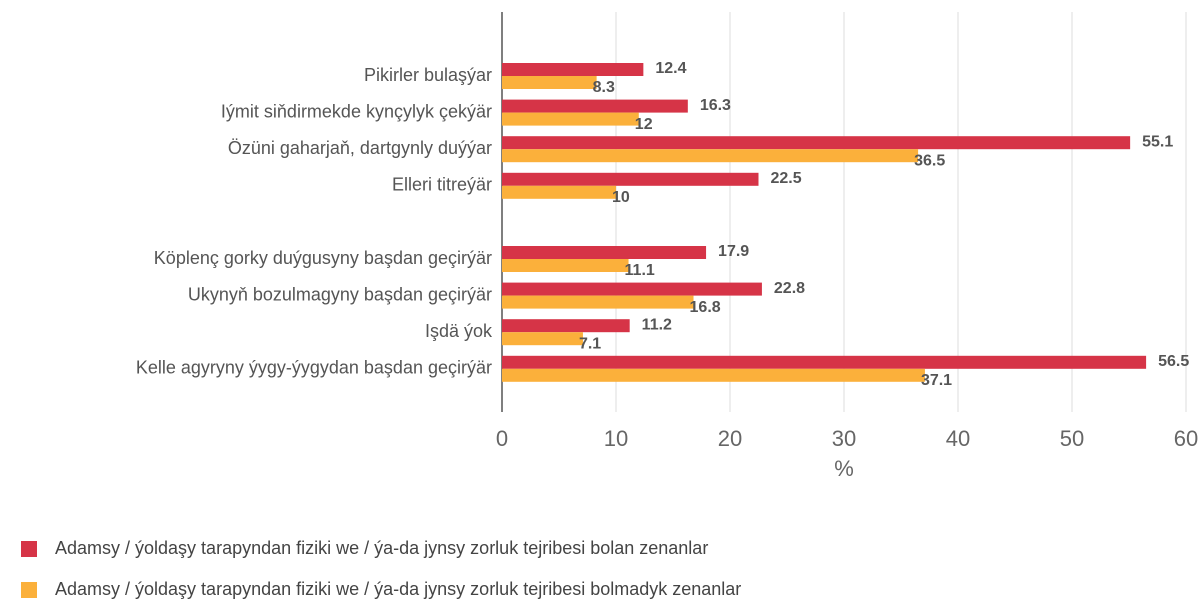  I want to click on y-tick-label: Işdä ýok, so click(459, 331).